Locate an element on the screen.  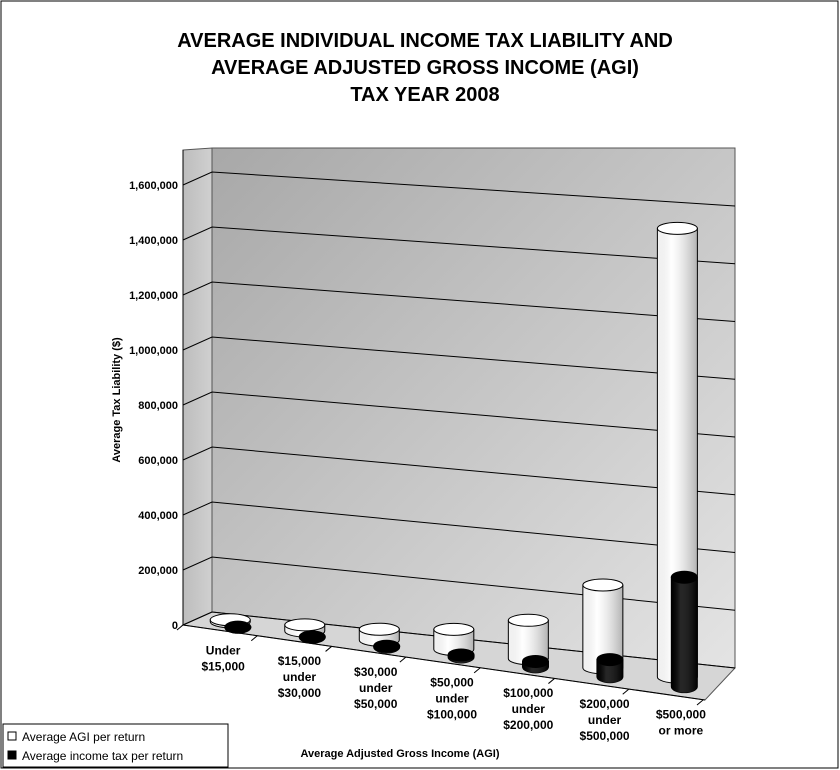
y-tick-label: 0 is located at coordinates (175, 626).